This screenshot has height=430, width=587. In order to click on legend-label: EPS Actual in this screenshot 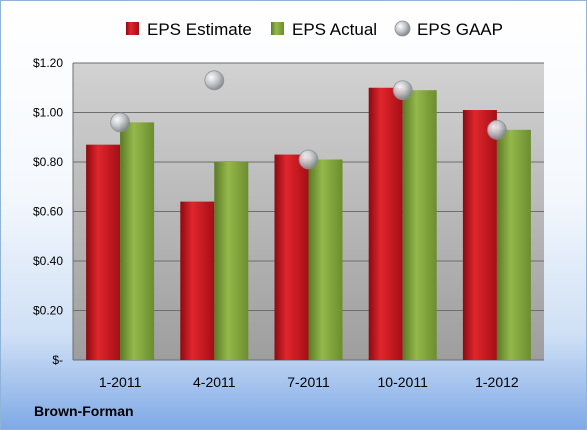, I will do `click(334, 29)`.